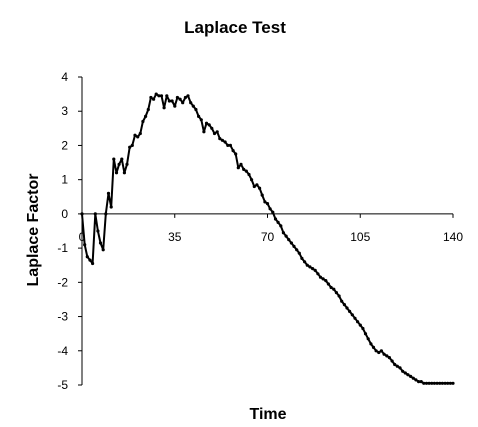 The width and height of the screenshot is (478, 427). What do you see at coordinates (268, 237) in the screenshot?
I see `x-tick-label: 70` at bounding box center [268, 237].